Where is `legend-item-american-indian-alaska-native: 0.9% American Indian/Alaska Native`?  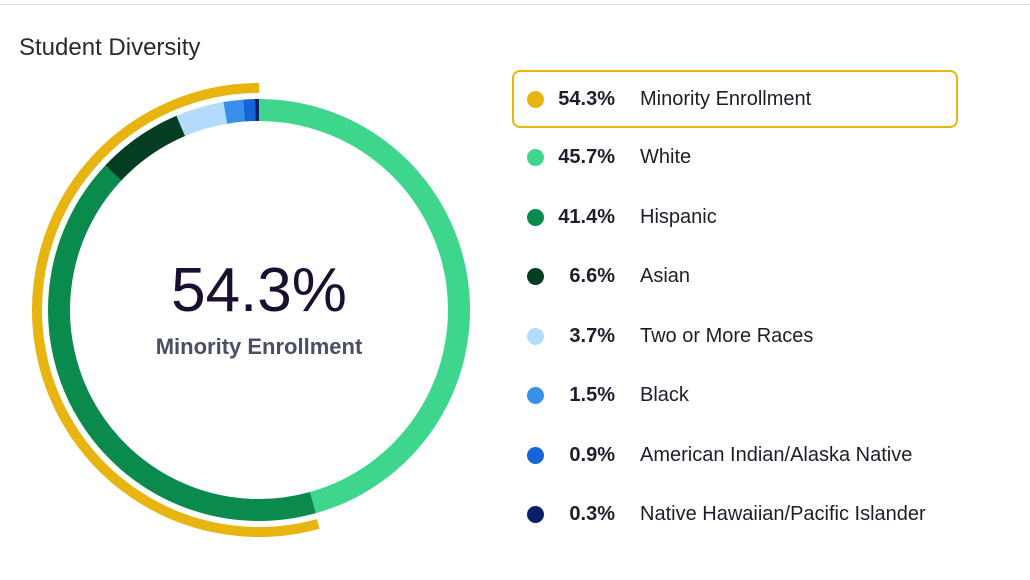 legend-item-american-indian-alaska-native: 0.9% American Indian/Alaska Native is located at coordinates (735, 456).